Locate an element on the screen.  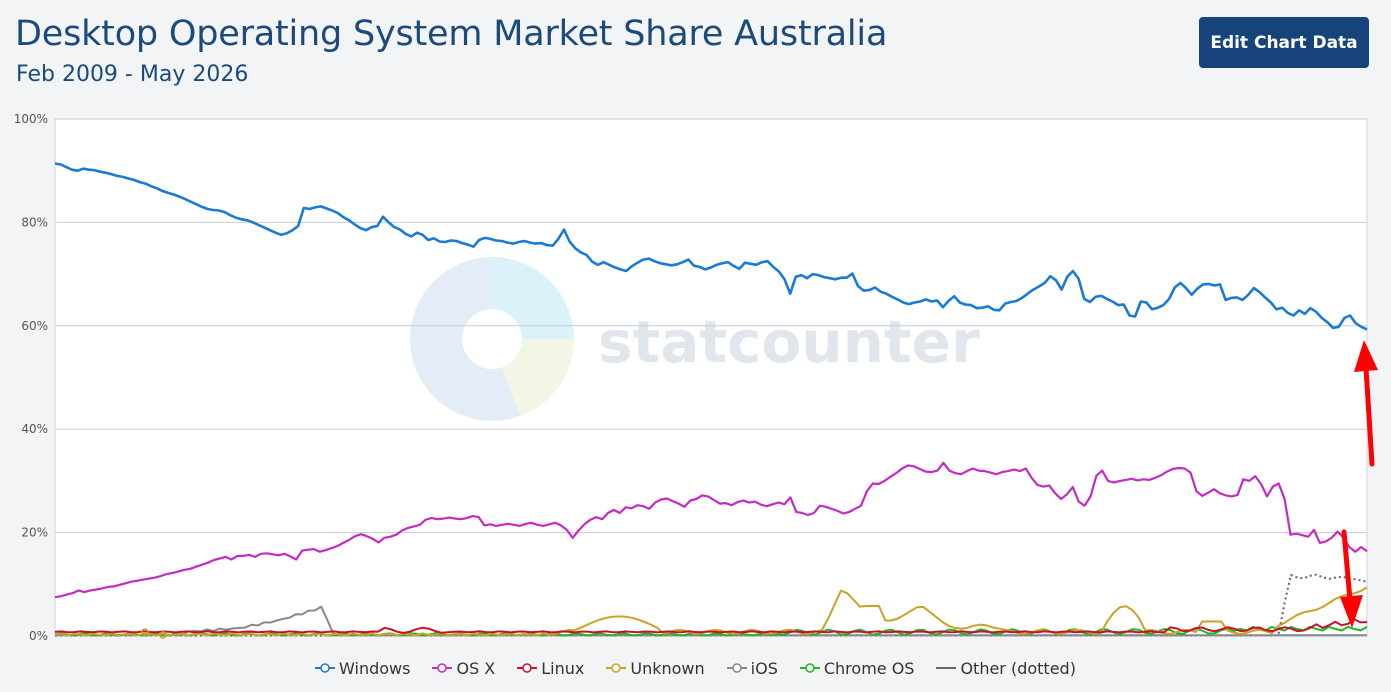
series-line-linux is located at coordinates (711, 626).